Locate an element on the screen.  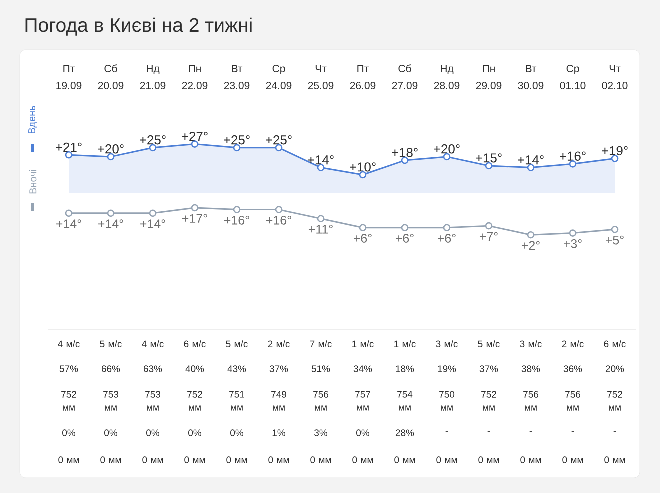
data-label: +11° is located at coordinates (320, 229).